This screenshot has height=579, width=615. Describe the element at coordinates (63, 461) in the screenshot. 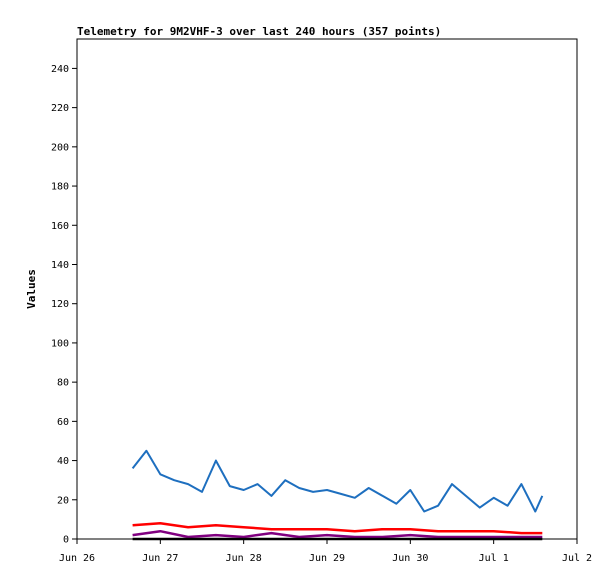

I see `y-tick-label: 40` at that location.